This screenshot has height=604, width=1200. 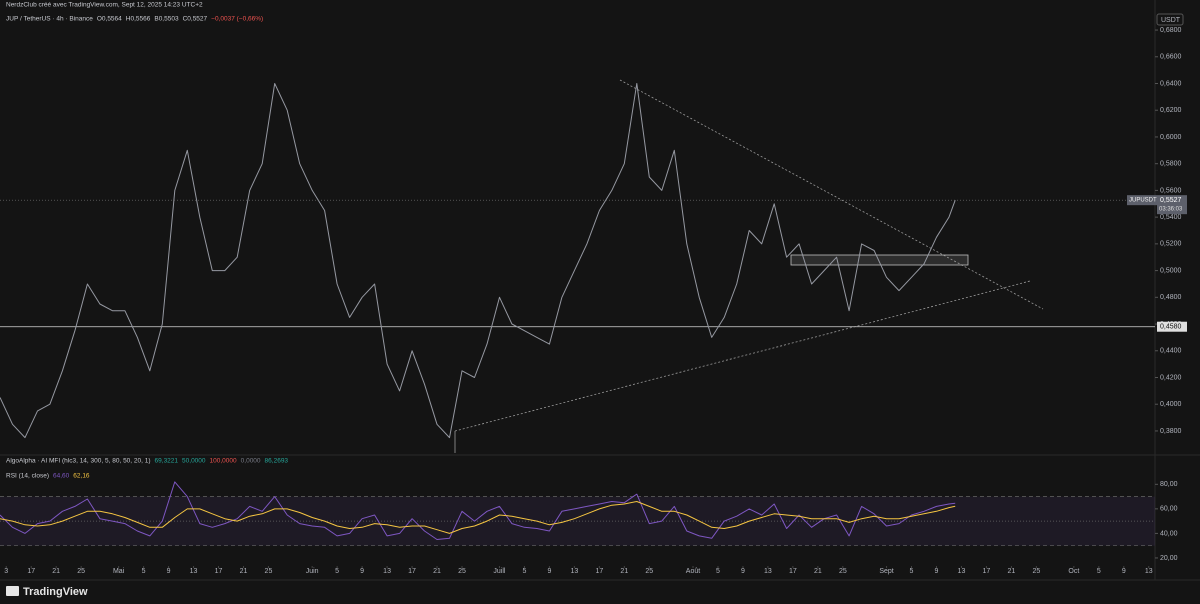 I want to click on rsi-legend-value: 62,16, so click(x=81, y=476).